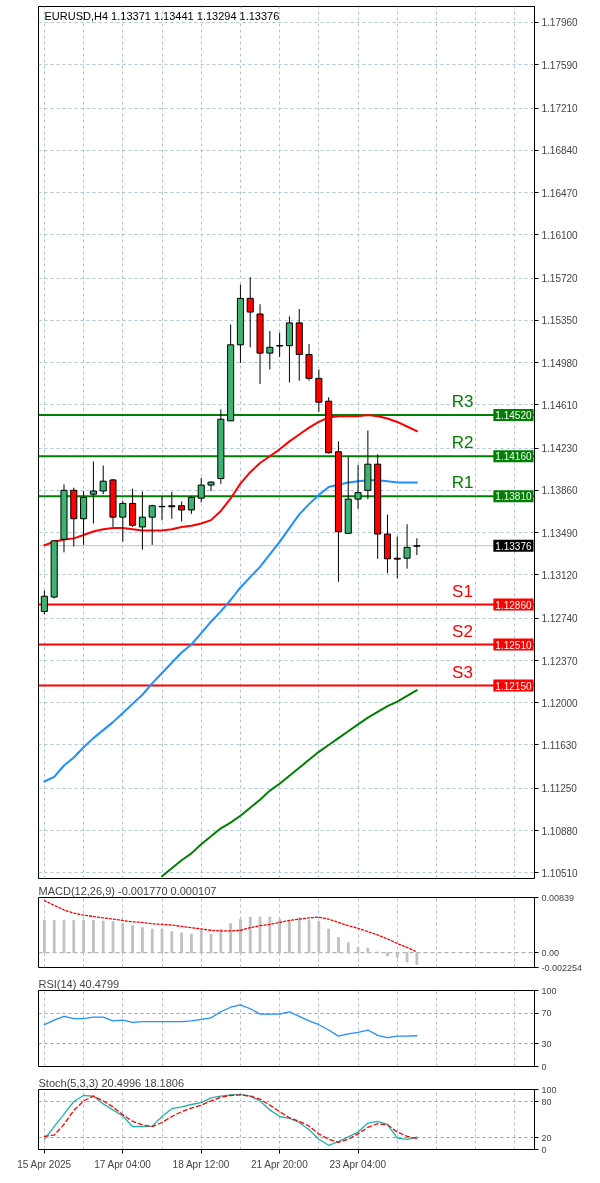  I want to click on y-tick-label: 1.14610, so click(560, 405).